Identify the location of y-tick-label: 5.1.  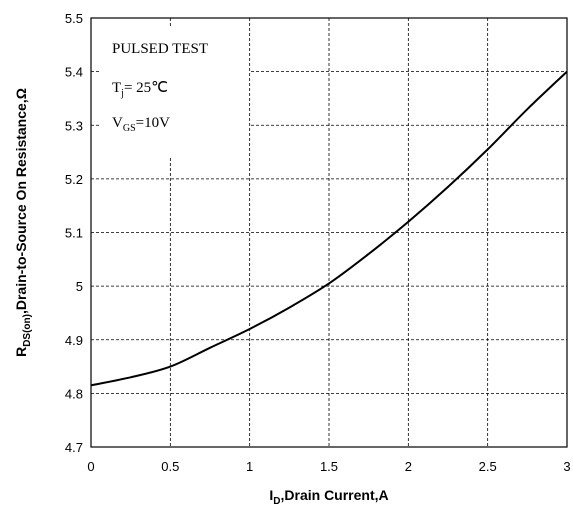
(74, 233).